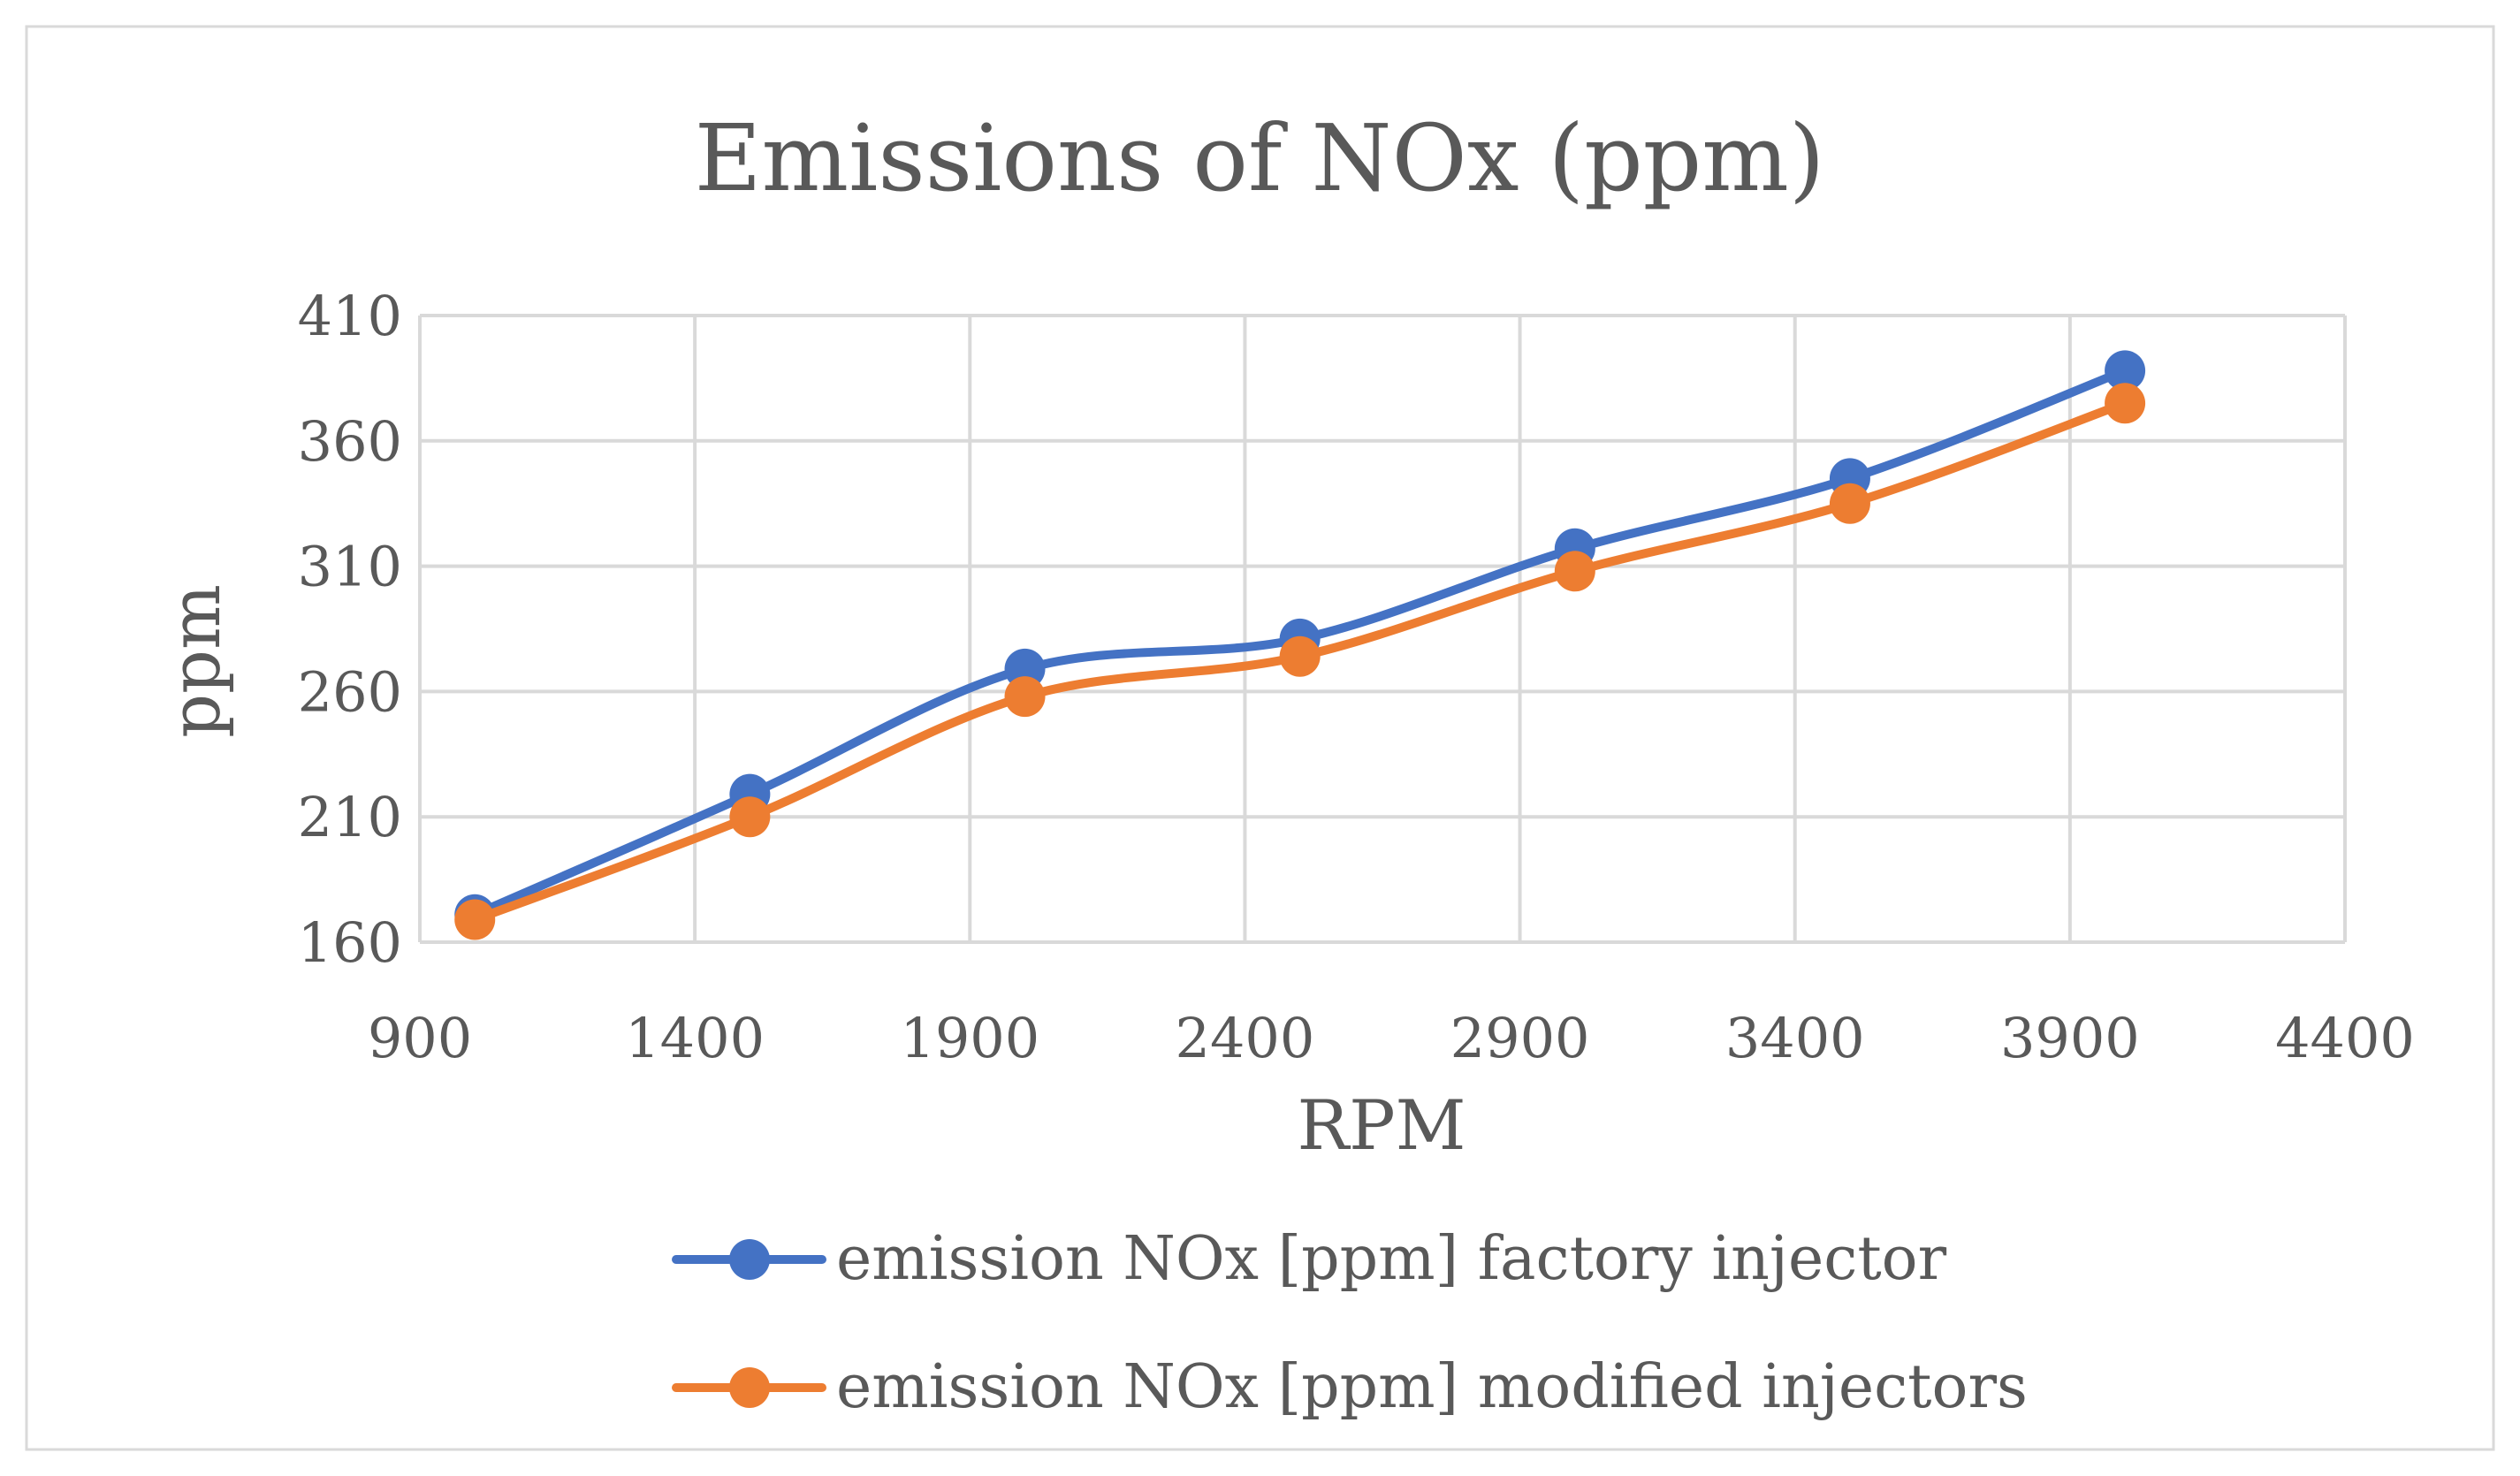 The width and height of the screenshot is (2520, 1476). I want to click on legend-marker-factory-injector, so click(749, 1259).